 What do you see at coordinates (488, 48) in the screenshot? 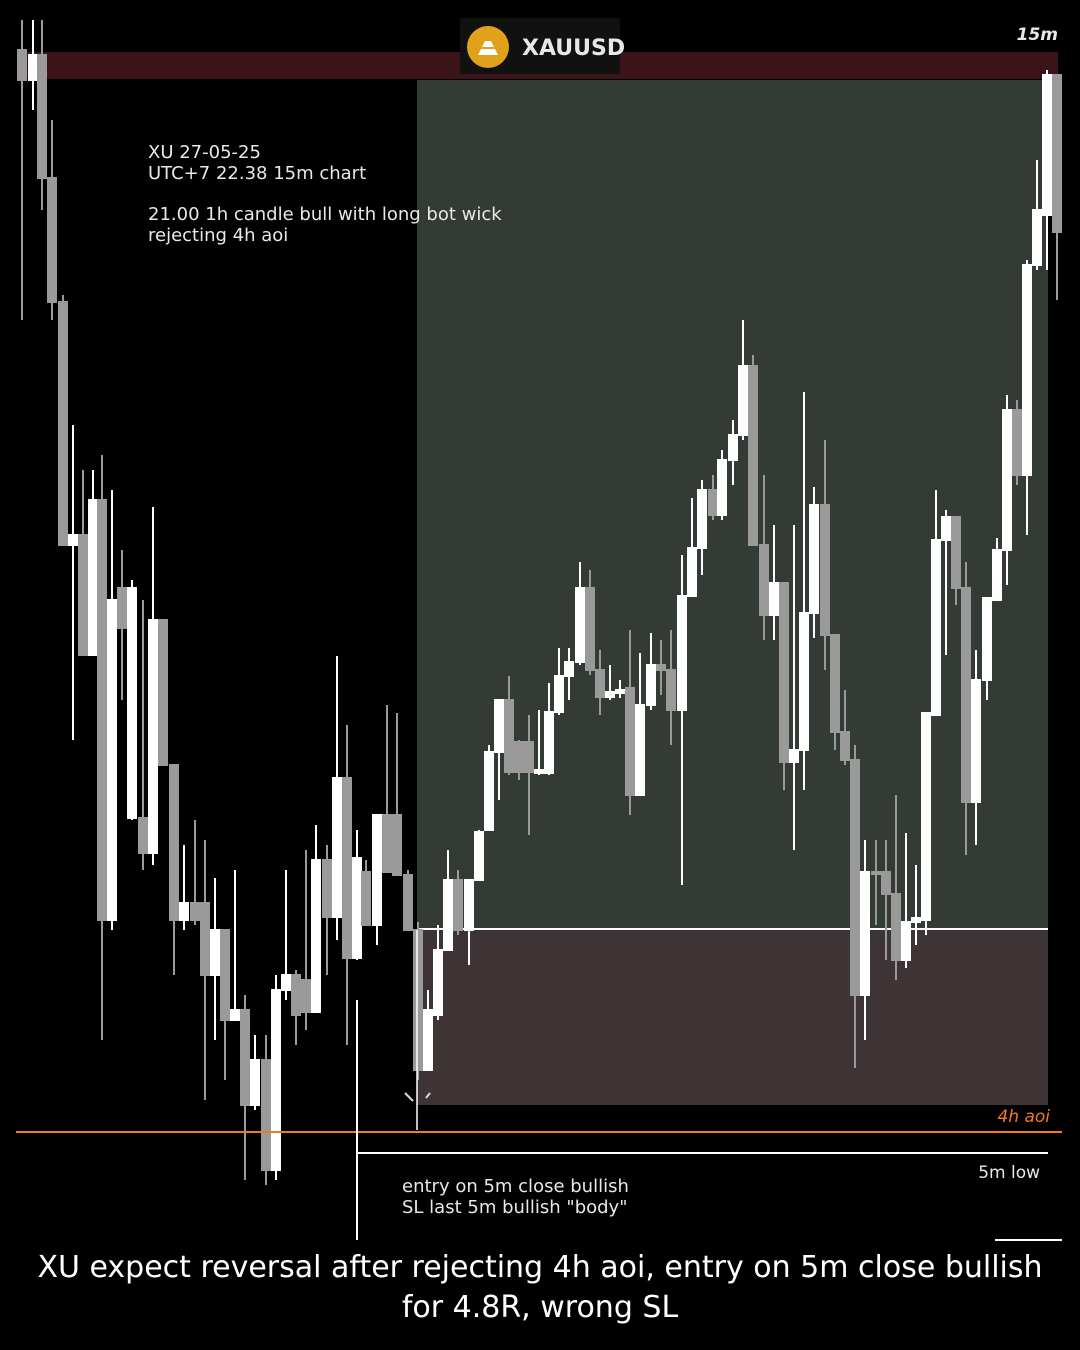
I see `gold-bars` at bounding box center [488, 48].